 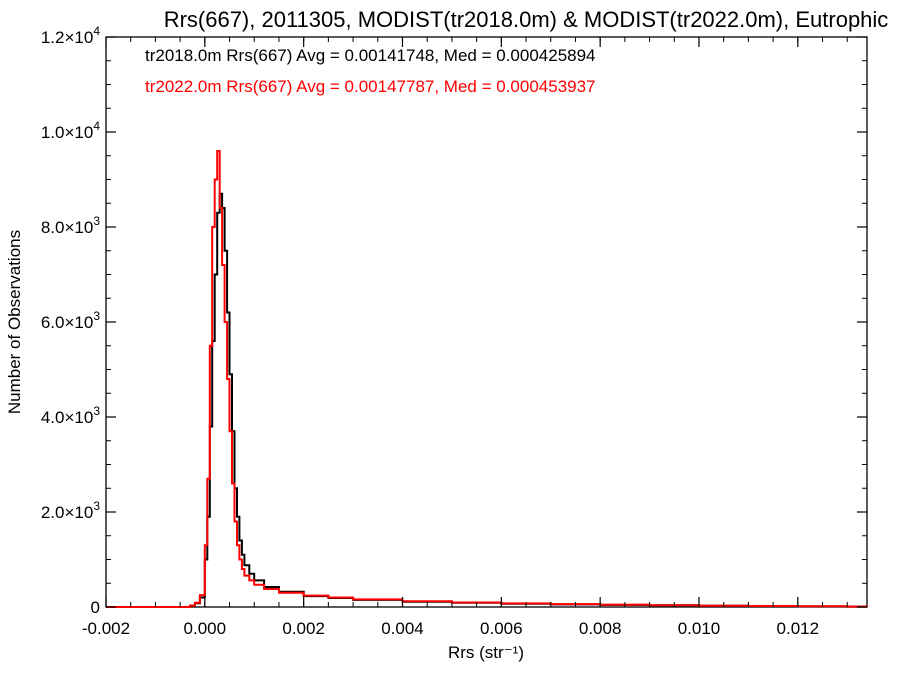 I want to click on x-tick-label-4: 0.006, so click(x=501, y=628).